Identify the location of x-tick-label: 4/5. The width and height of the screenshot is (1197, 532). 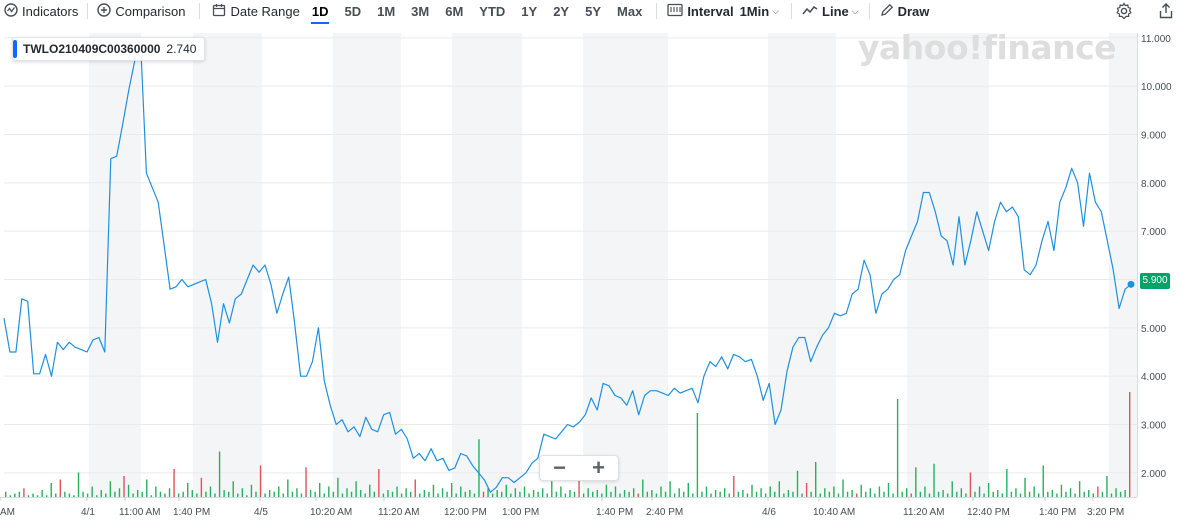
(261, 512).